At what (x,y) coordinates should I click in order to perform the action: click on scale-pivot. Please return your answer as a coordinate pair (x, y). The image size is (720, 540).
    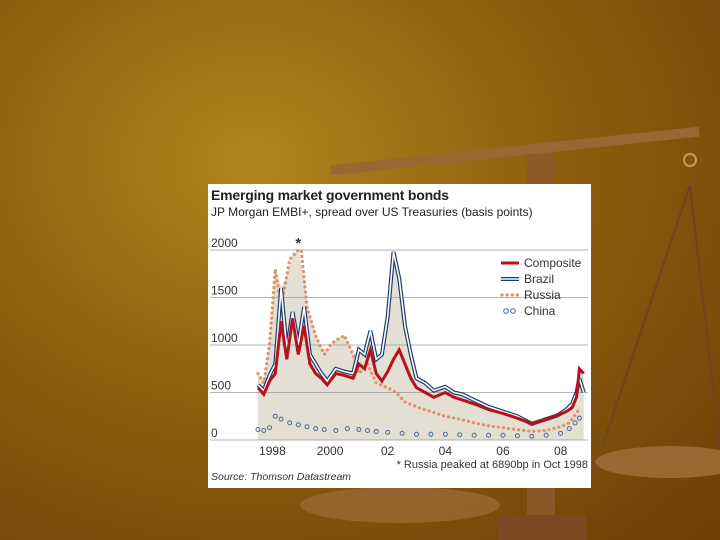
    Looking at the image, I should click on (690, 160).